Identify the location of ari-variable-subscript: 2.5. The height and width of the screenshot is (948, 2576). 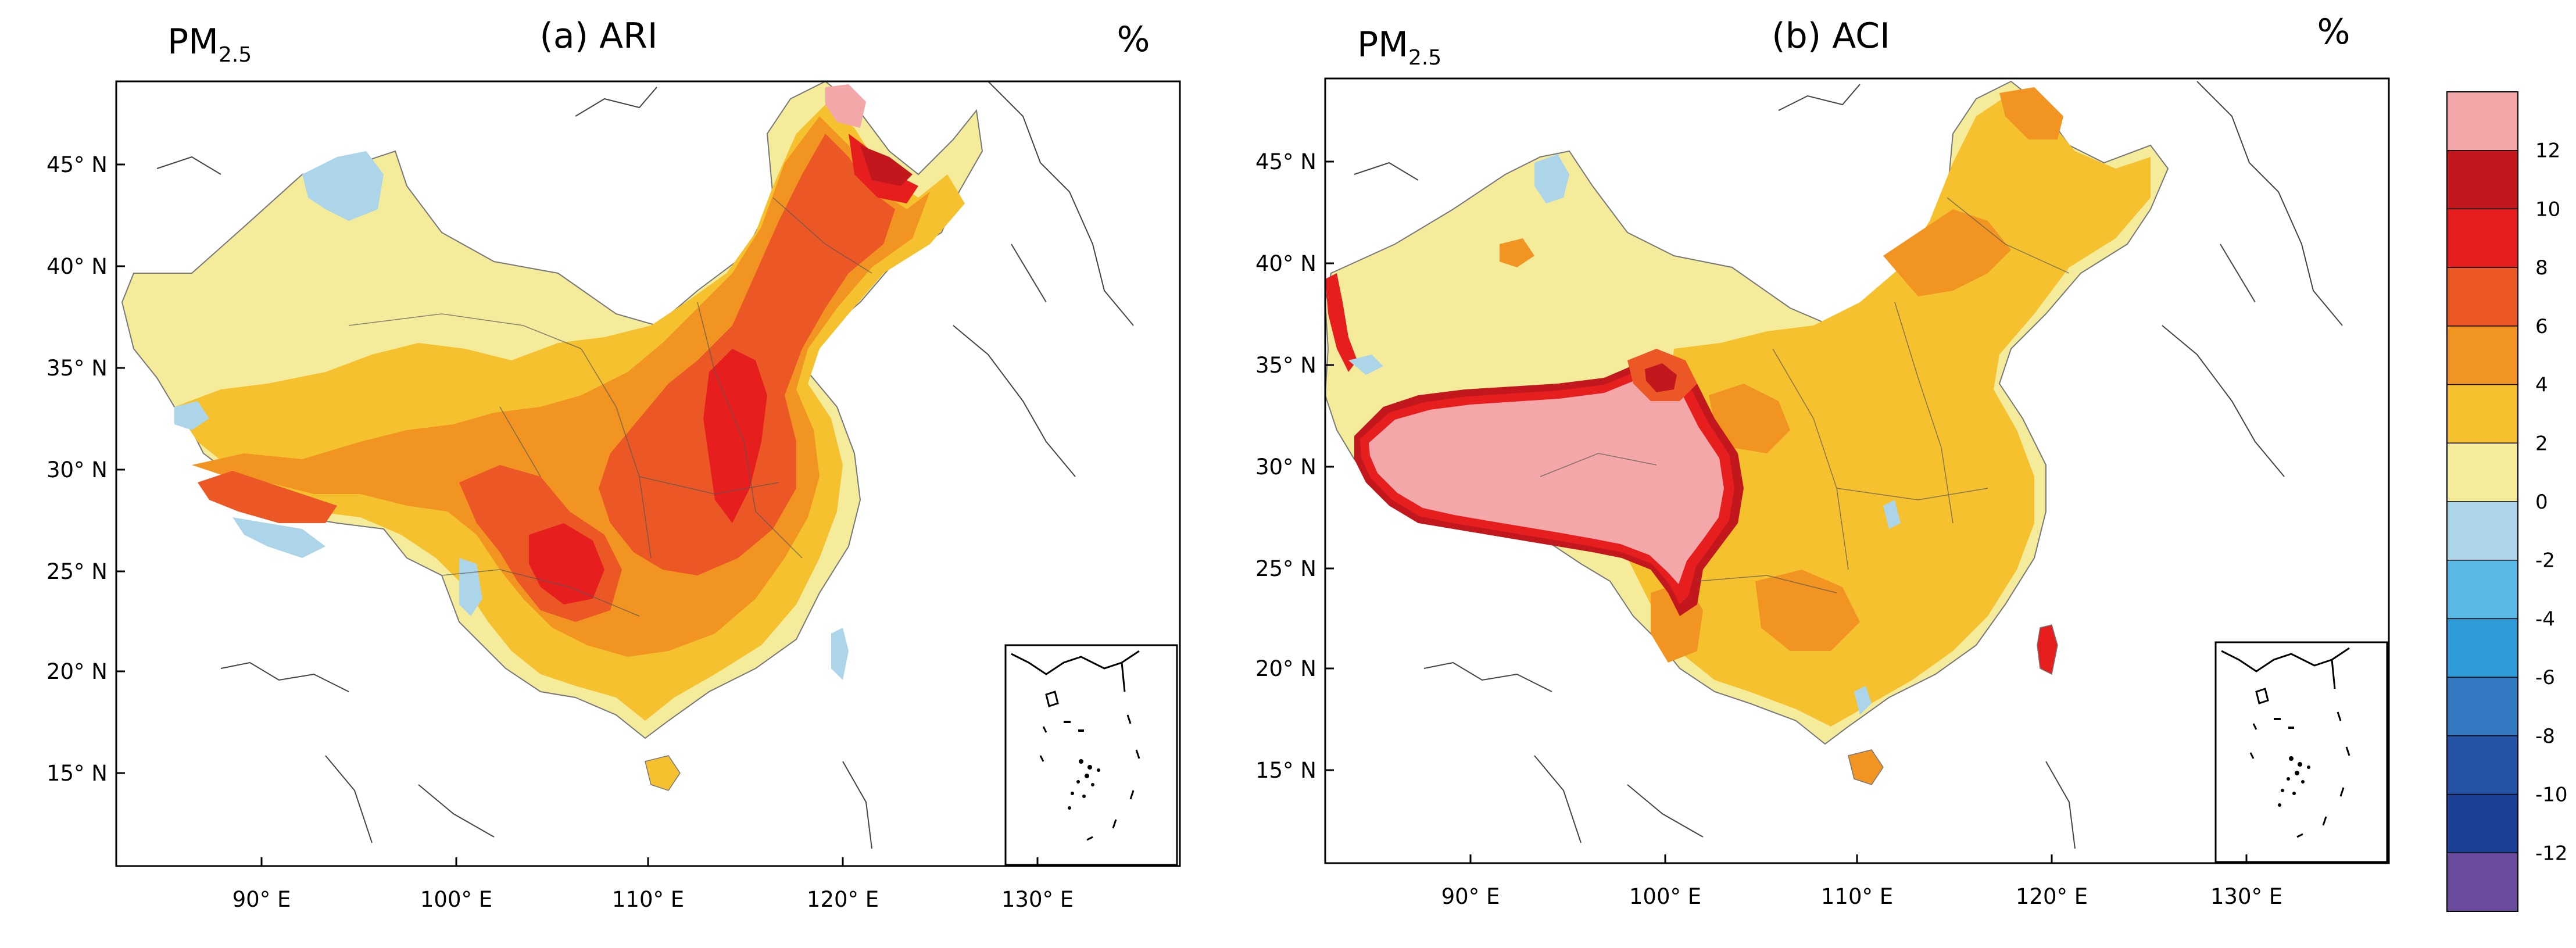
(236, 55).